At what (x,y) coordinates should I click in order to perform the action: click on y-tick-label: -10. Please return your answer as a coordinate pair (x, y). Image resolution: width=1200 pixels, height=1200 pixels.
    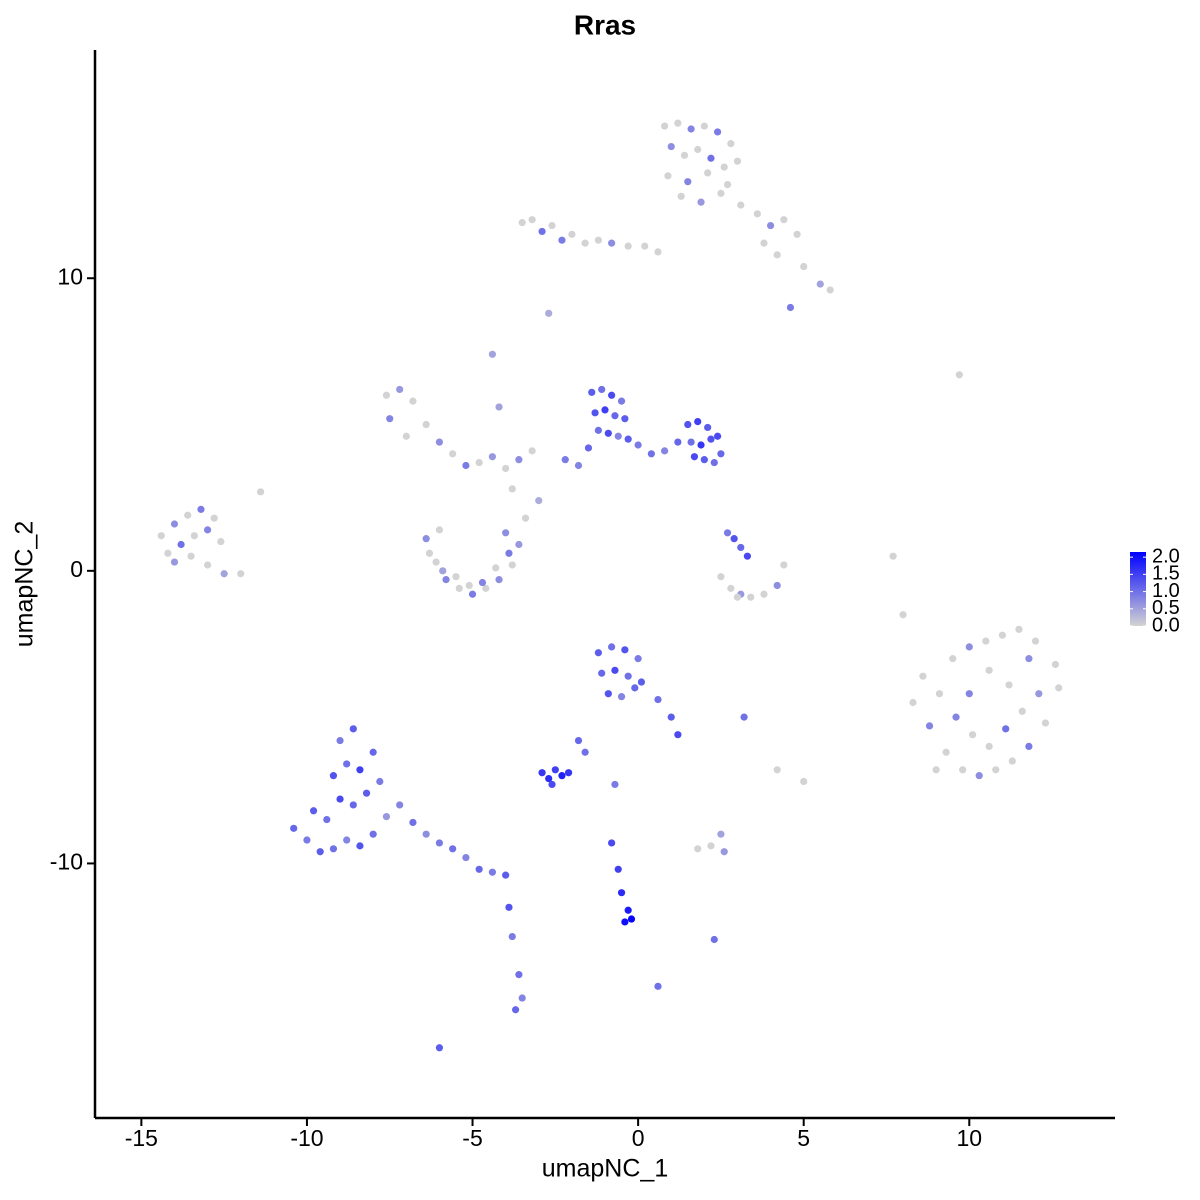
    Looking at the image, I should click on (66, 862).